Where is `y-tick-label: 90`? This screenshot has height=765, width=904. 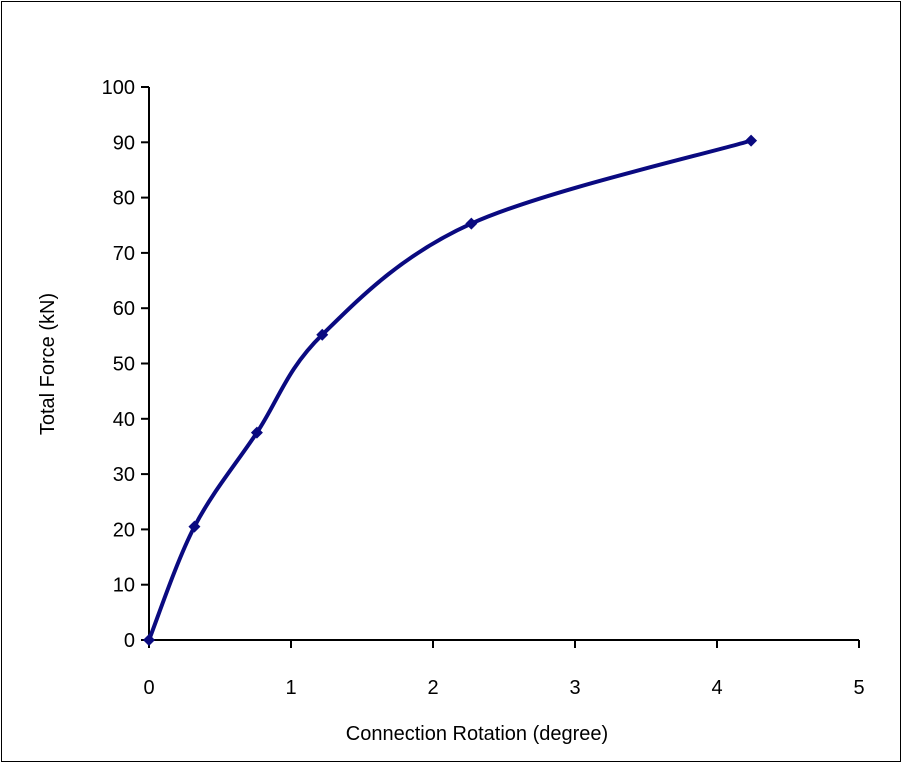
y-tick-label: 90 is located at coordinates (124, 143).